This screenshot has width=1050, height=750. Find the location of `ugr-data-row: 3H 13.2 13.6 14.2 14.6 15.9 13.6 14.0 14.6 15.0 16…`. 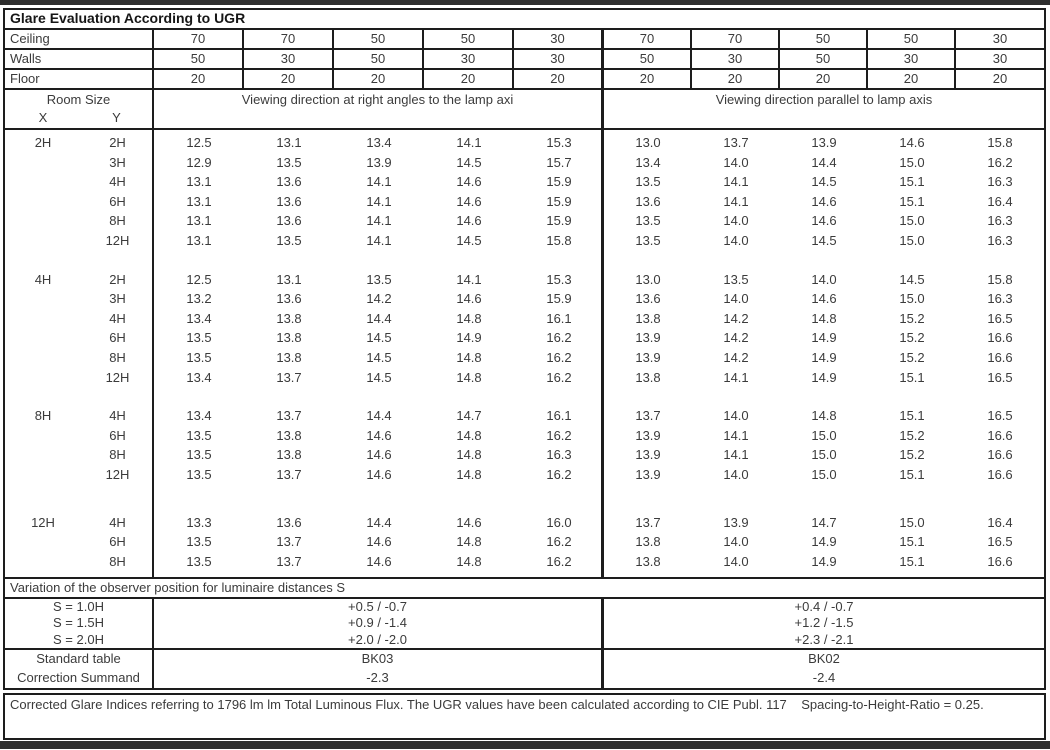

ugr-data-row: 3H 13.2 13.6 14.2 14.6 15.9 13.6 14.0 14.6 15.0 16… is located at coordinates (524, 299).